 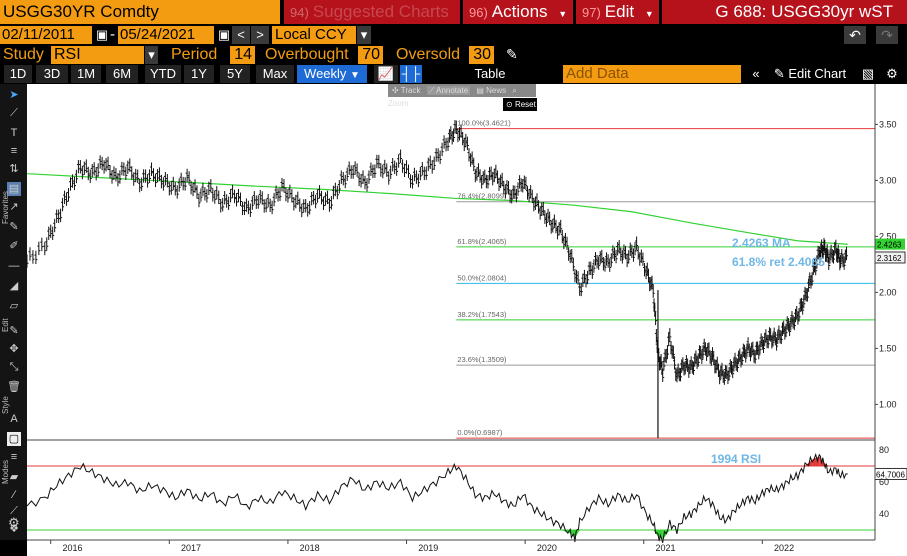 I want to click on triangle-icon: ◢, so click(x=14, y=286).